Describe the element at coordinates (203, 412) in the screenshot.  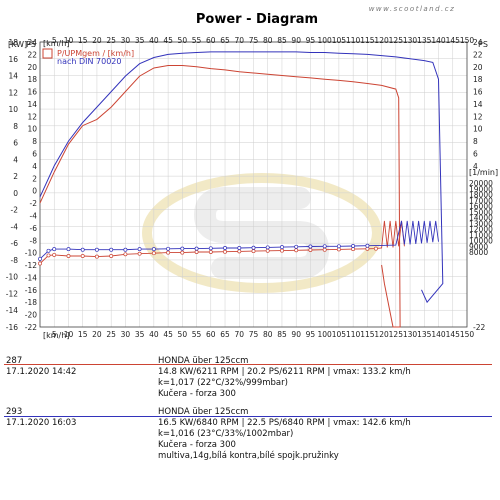
I see `run-2-model: HONDA über 125ccm` at that location.